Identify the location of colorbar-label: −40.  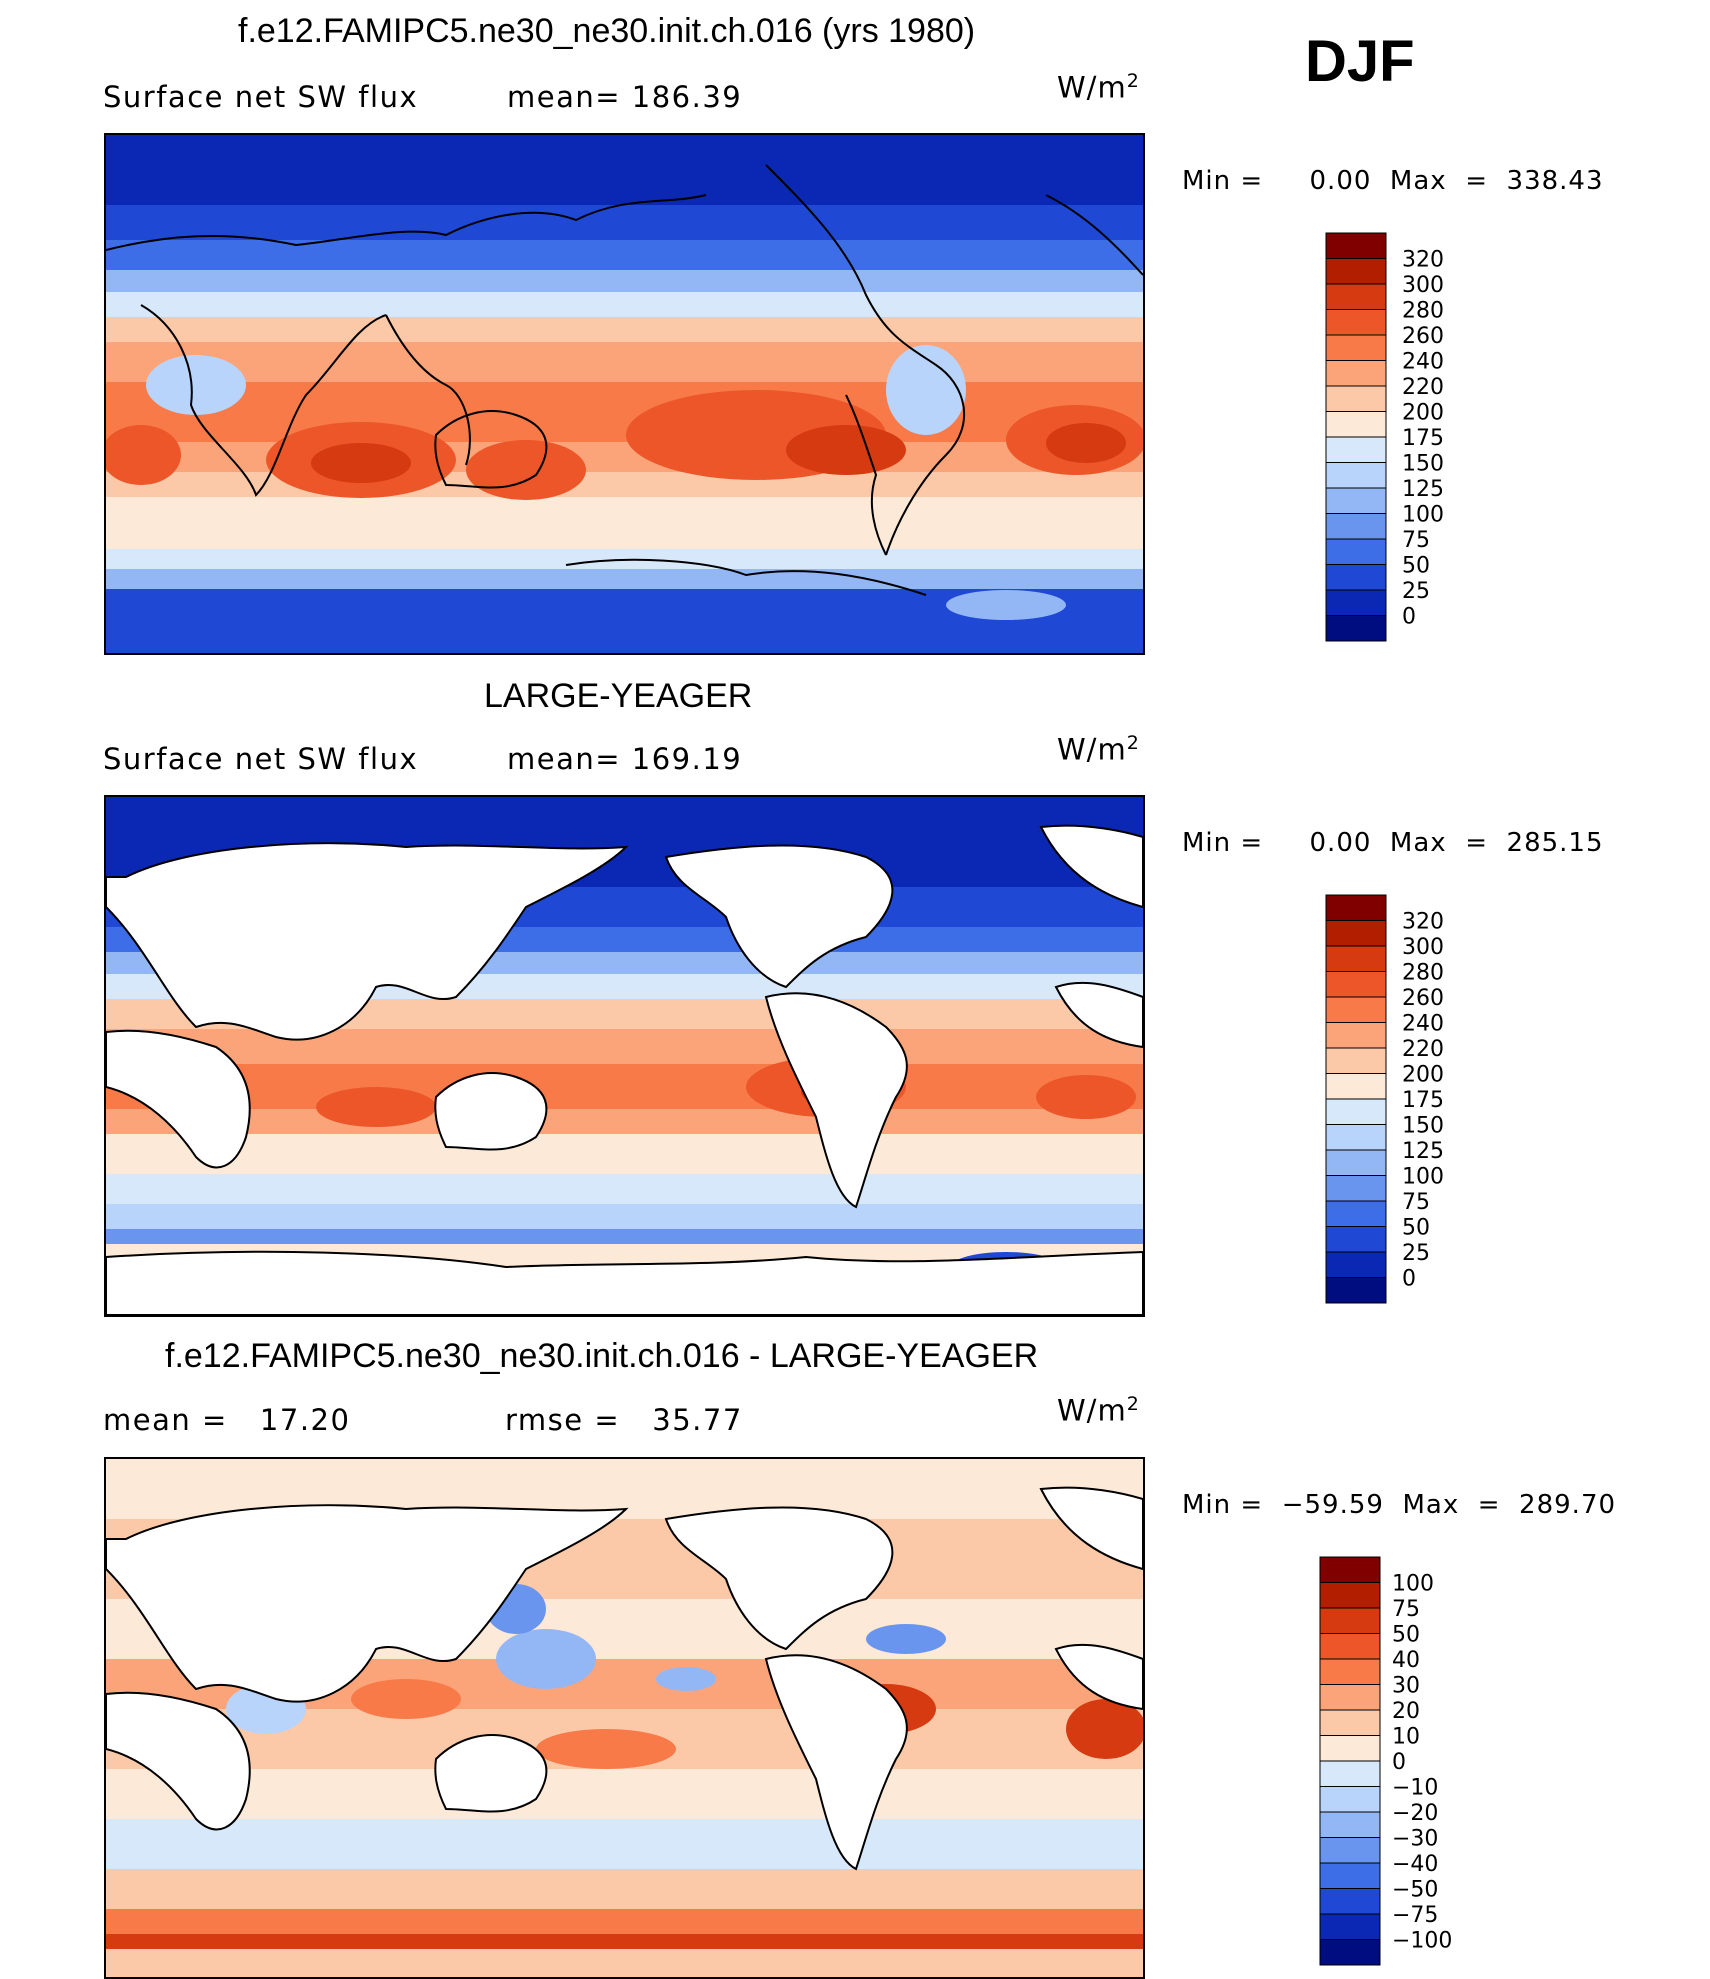
(1415, 1864).